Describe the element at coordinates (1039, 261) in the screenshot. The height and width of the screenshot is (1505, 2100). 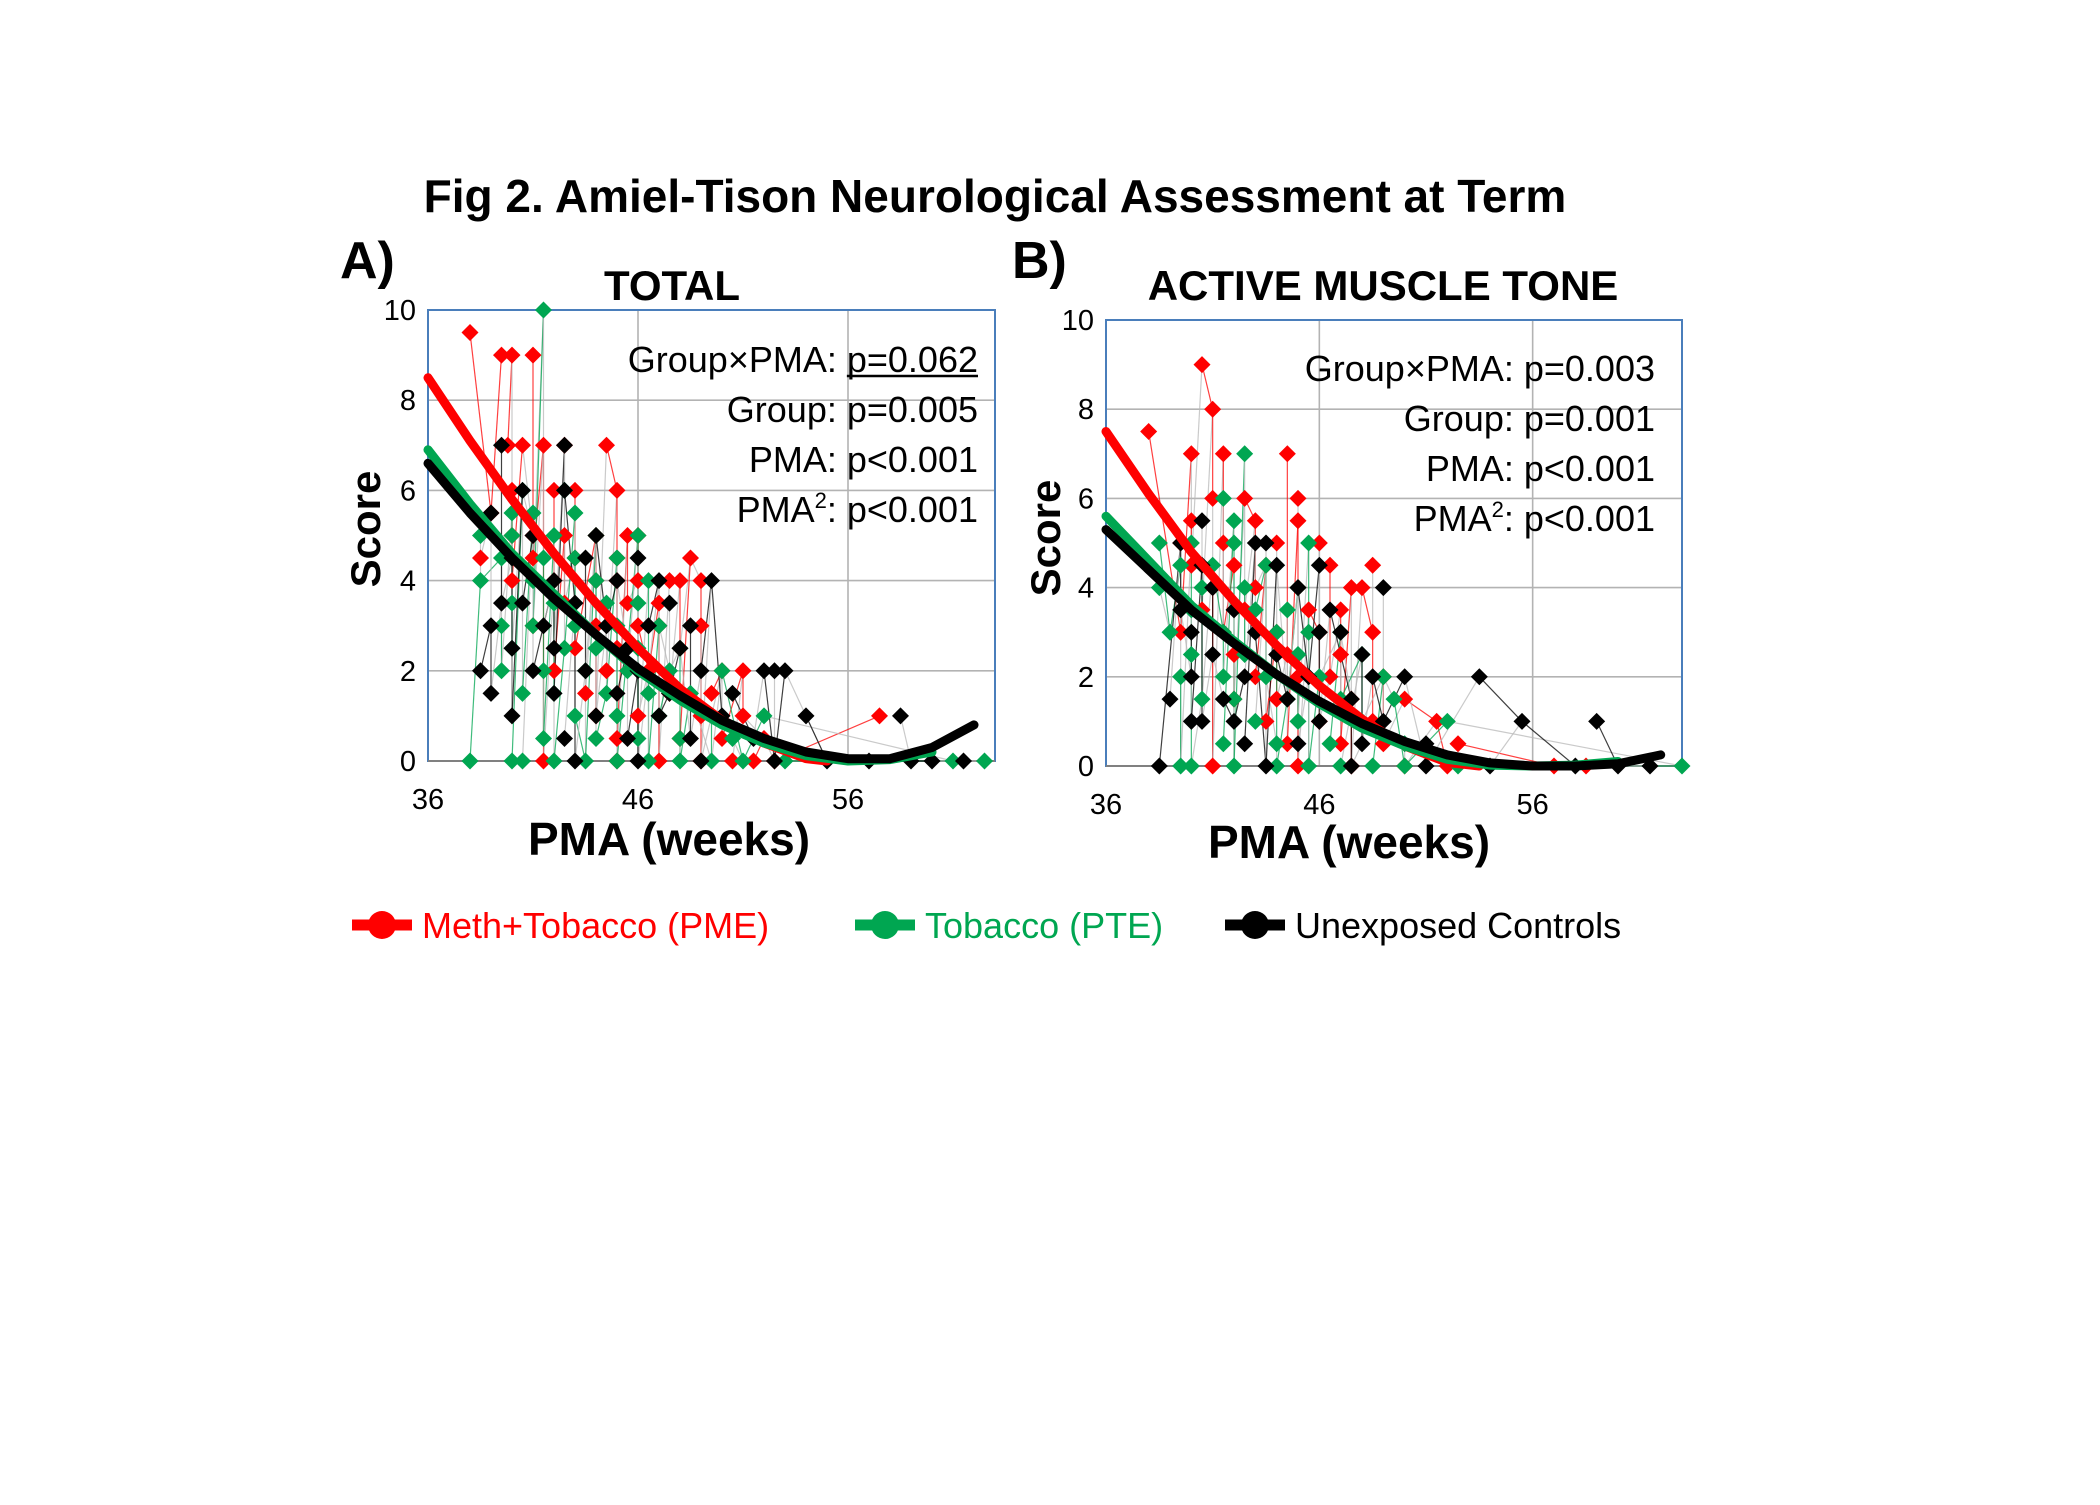
I see `panel-b-label: B)` at that location.